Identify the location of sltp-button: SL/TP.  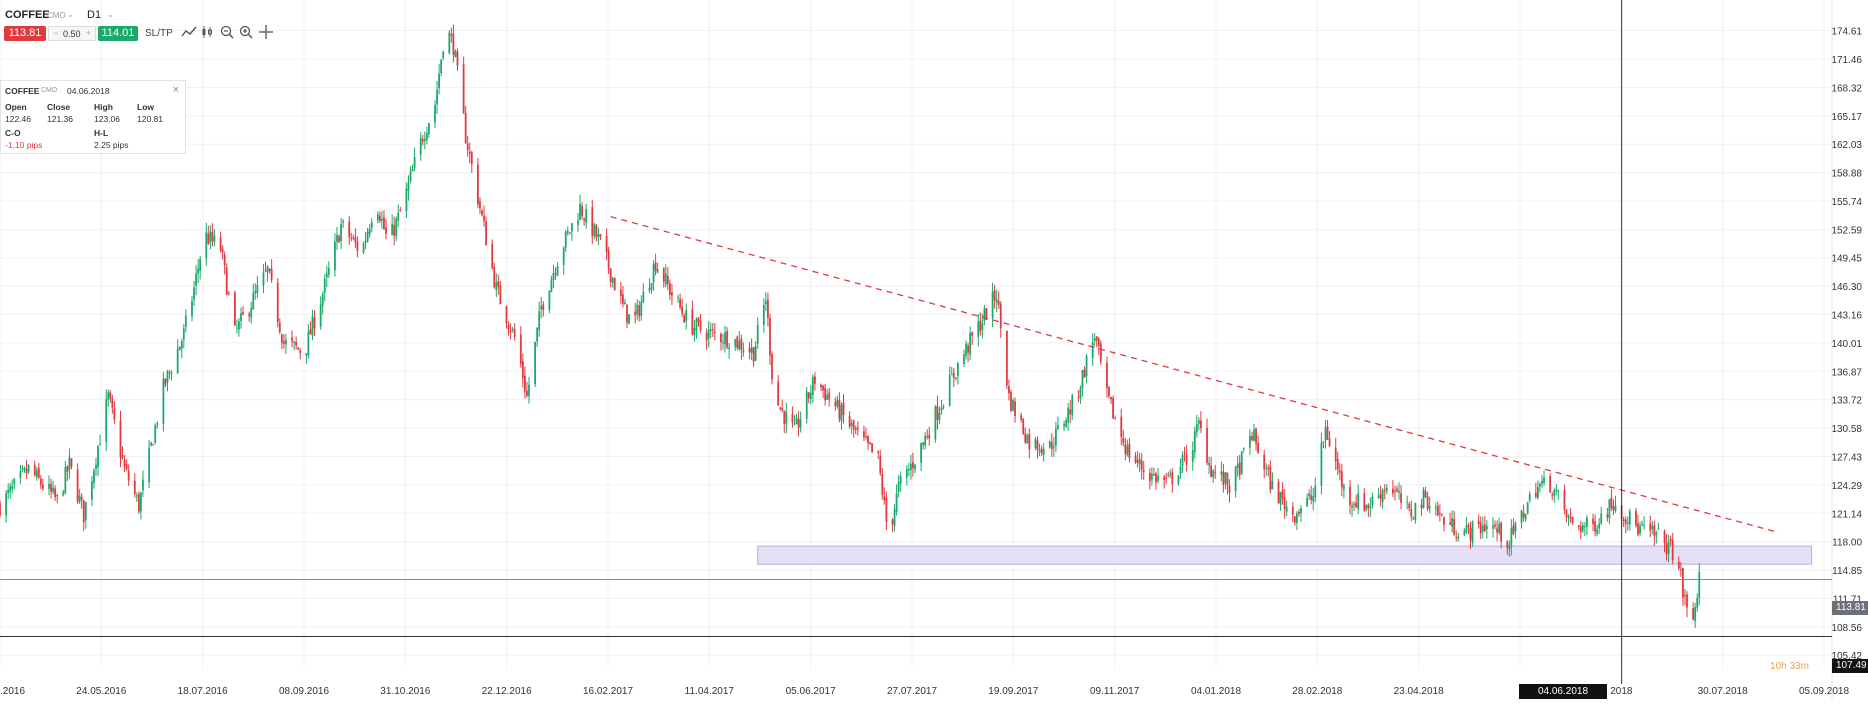
(159, 33).